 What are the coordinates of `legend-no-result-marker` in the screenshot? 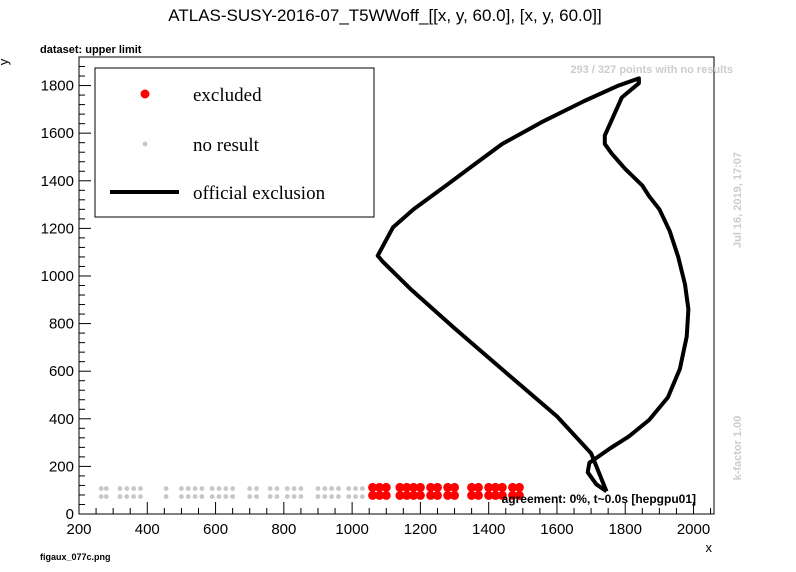 It's located at (145, 144).